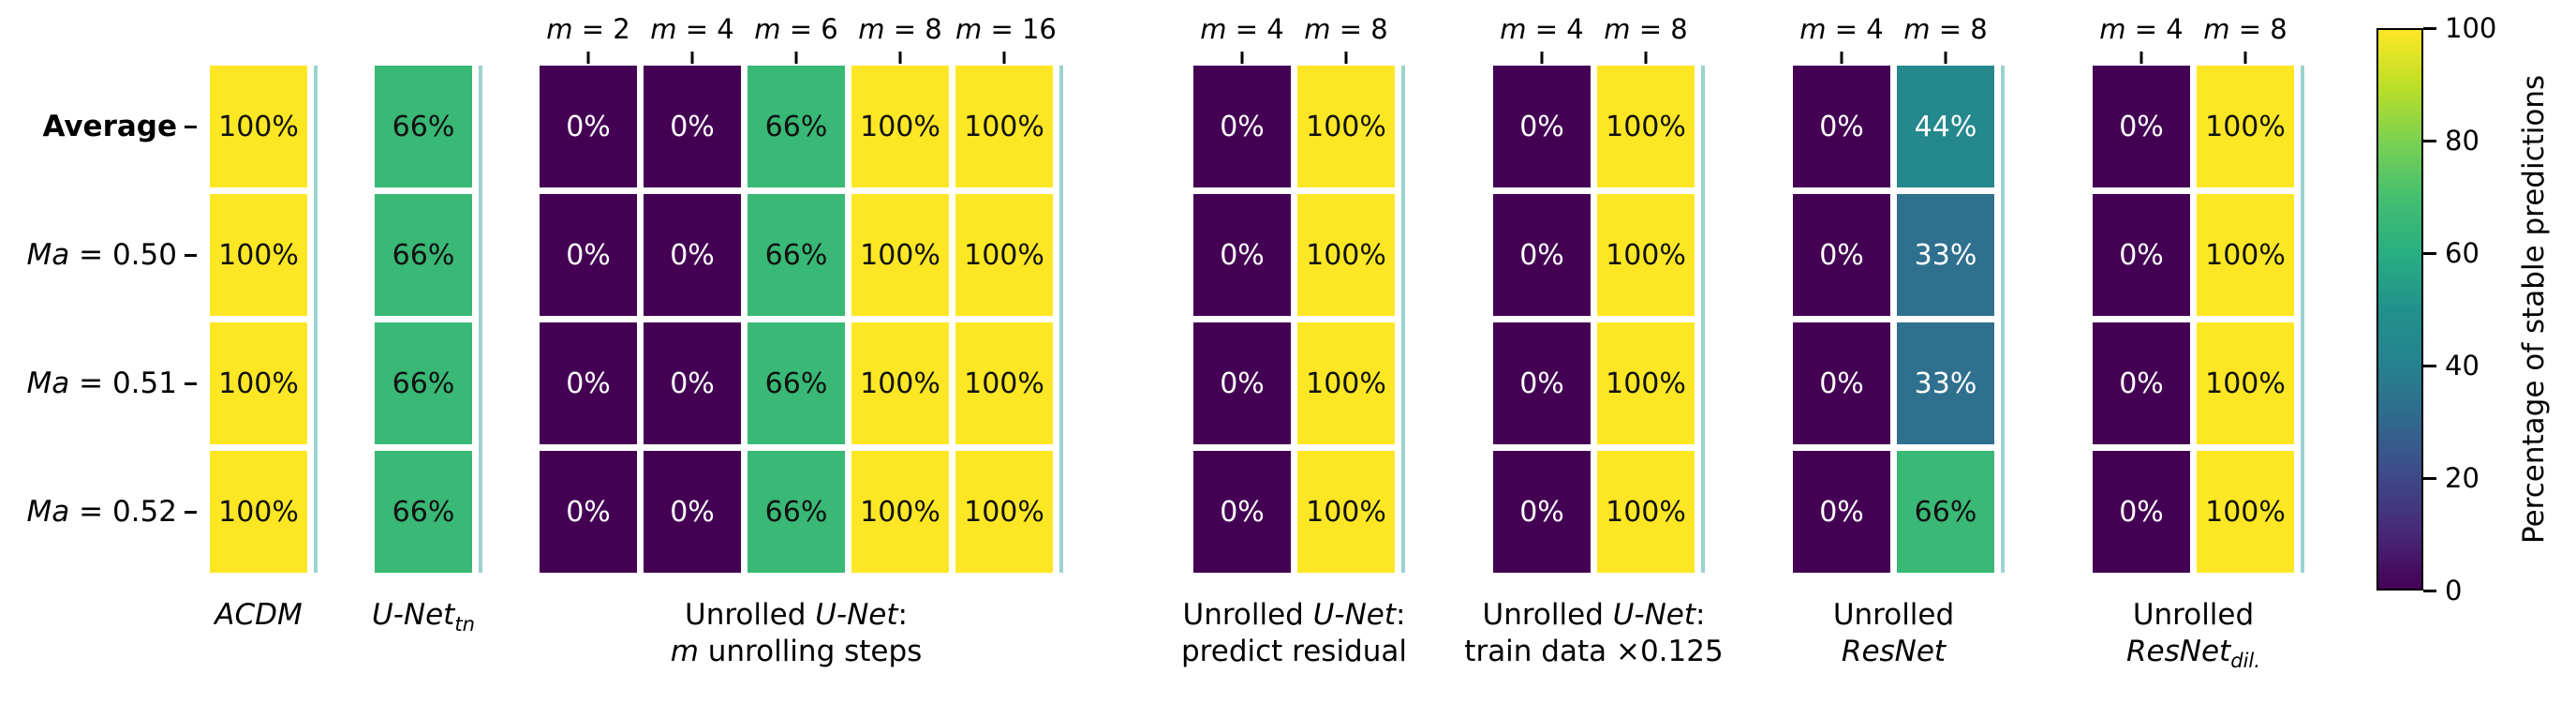  Describe the element at coordinates (123, 255) in the screenshot. I see `text-segment: = 0.50` at that location.